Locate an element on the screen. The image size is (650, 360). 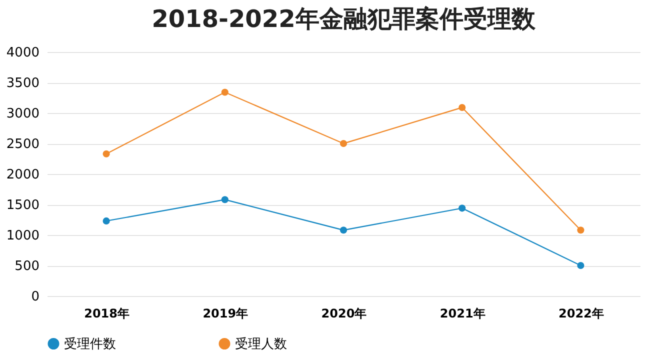
y-tick-label: 3000 is located at coordinates (23, 114).